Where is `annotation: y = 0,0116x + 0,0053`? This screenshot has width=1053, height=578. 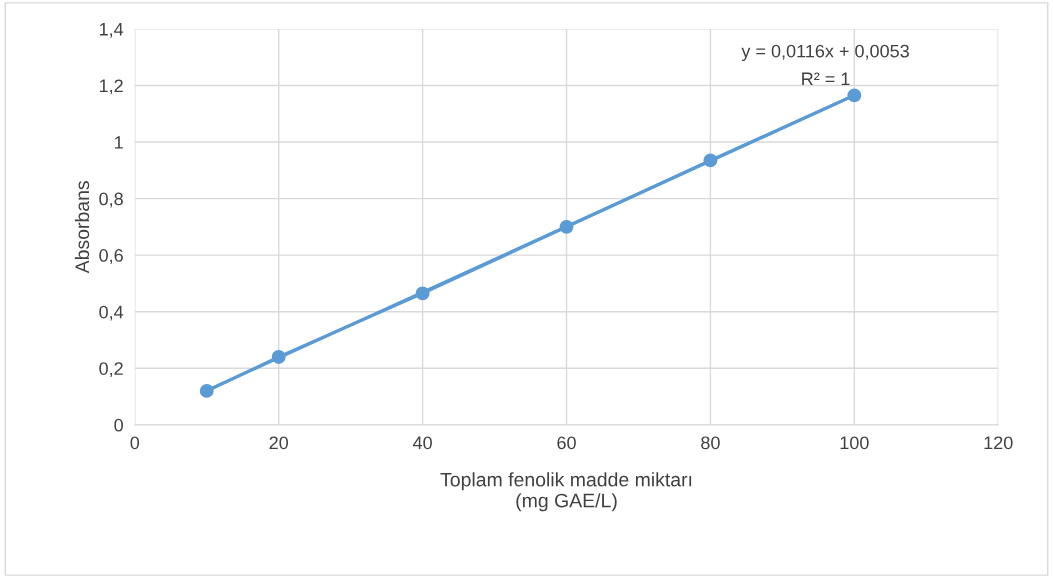 annotation: y = 0,0116x + 0,0053 is located at coordinates (825, 53).